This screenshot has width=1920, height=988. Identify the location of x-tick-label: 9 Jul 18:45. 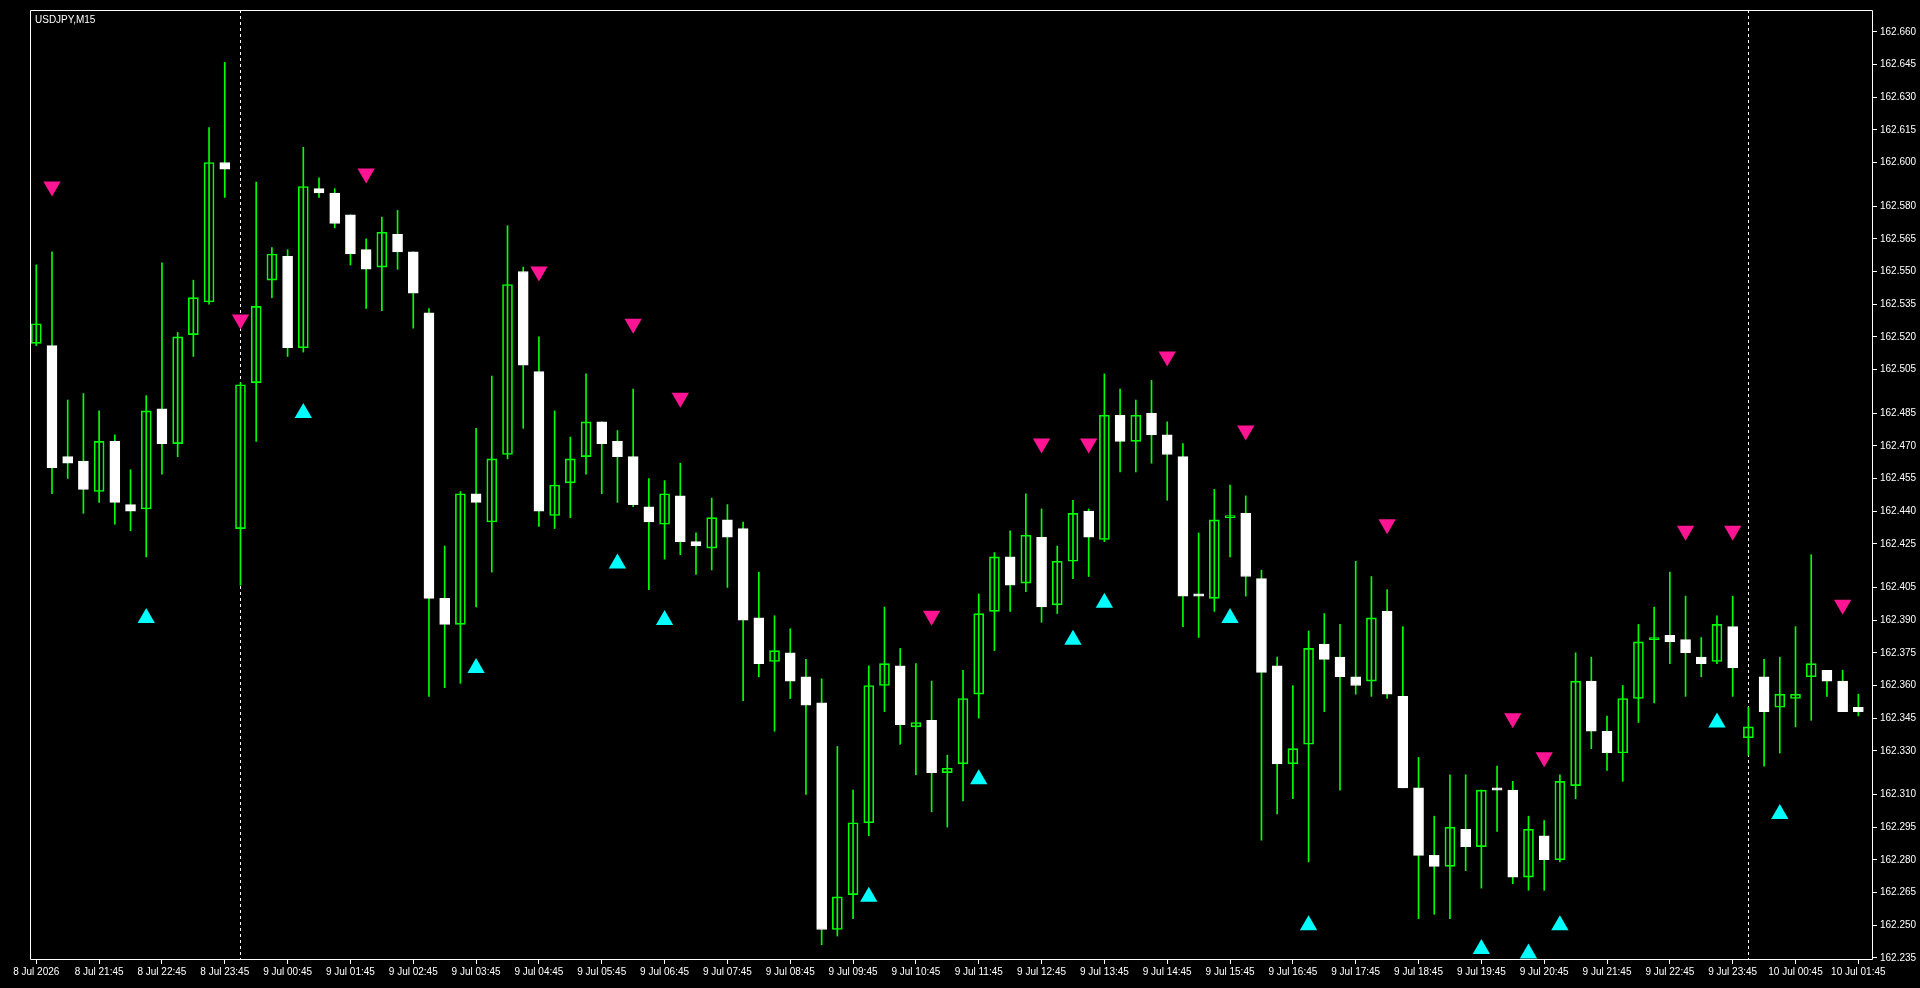
(1419, 971).